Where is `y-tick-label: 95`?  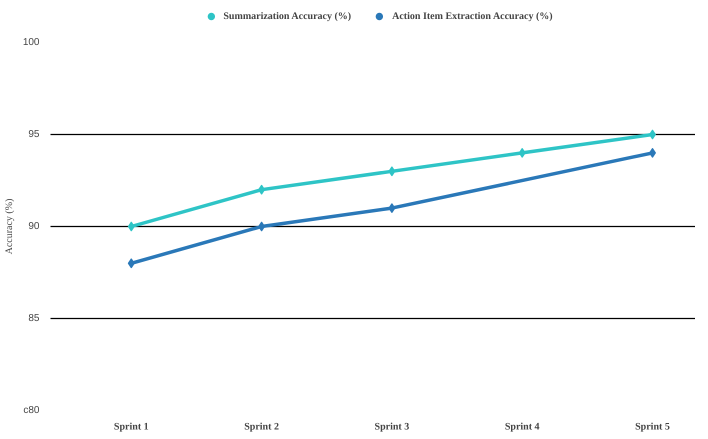 y-tick-label: 95 is located at coordinates (34, 134).